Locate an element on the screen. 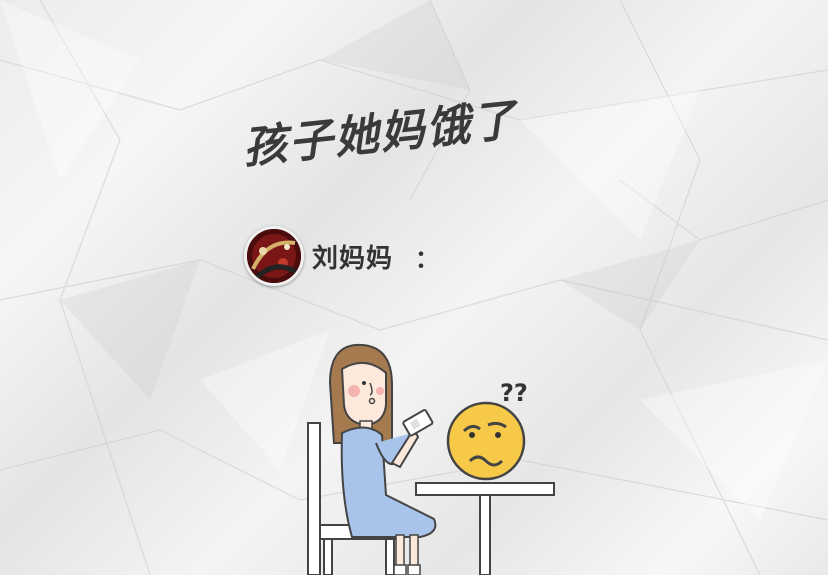  speaker-row: 刘妈妈 ： is located at coordinates (342, 256).